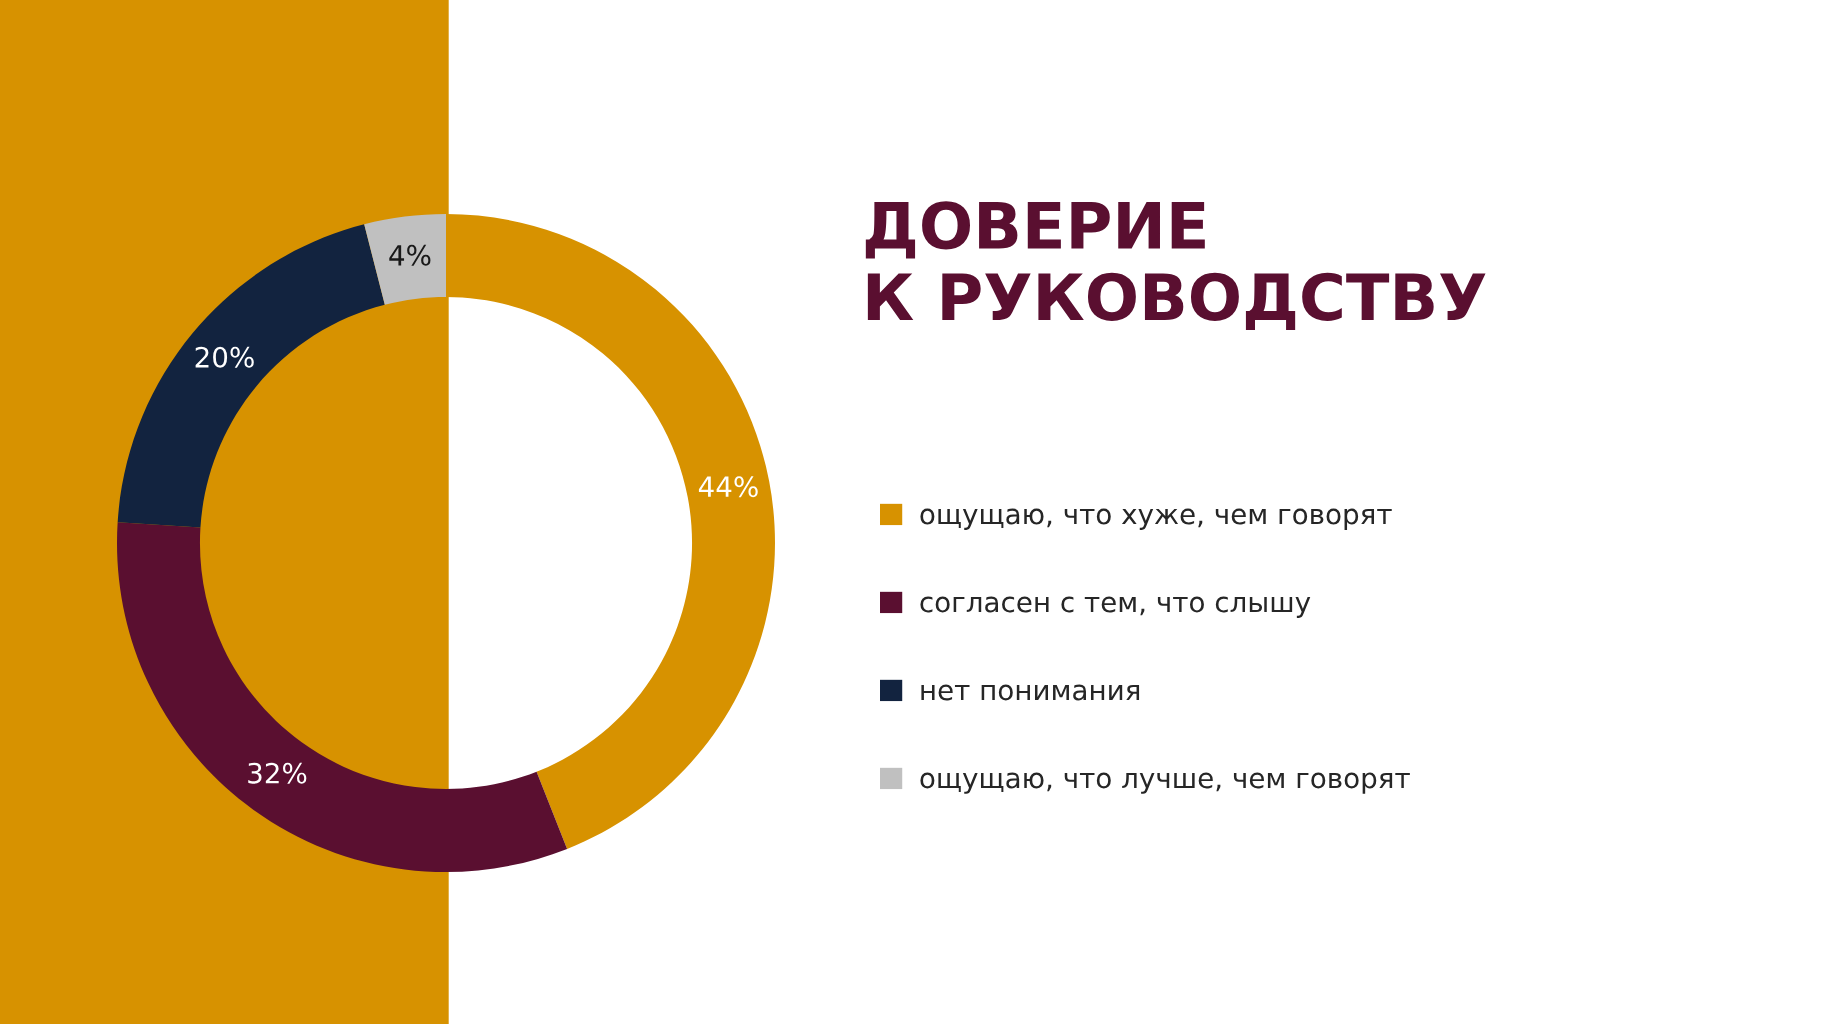 This screenshot has height=1024, width=1821. Describe the element at coordinates (1030, 692) in the screenshot. I see `legend-label: нет понимания` at that location.